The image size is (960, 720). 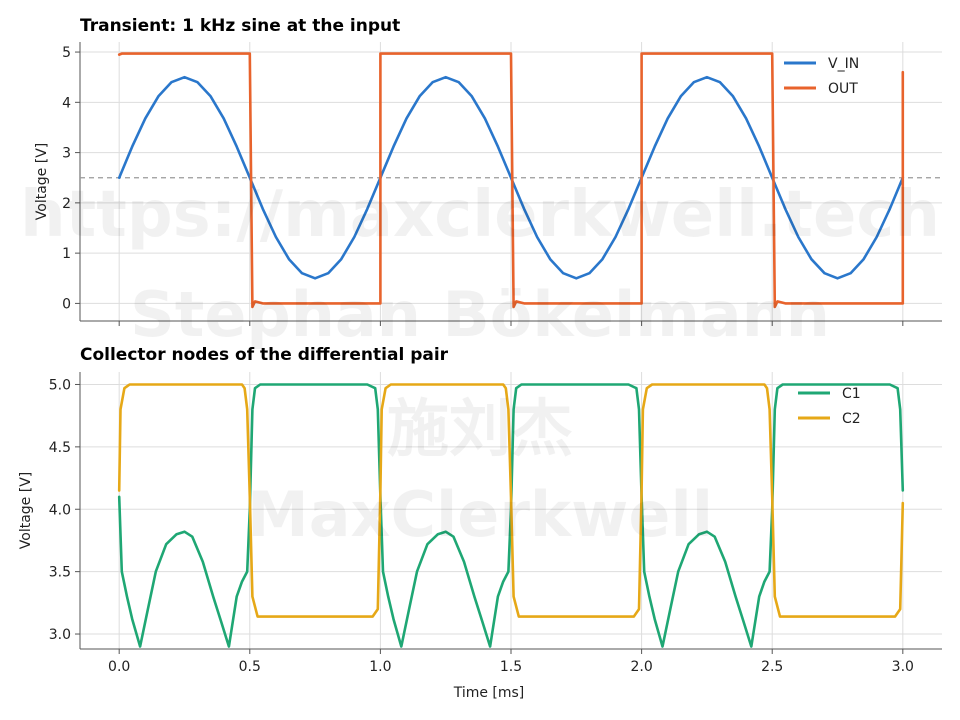 What do you see at coordinates (843, 89) in the screenshot?
I see `legend-label-out: OUT` at bounding box center [843, 89].